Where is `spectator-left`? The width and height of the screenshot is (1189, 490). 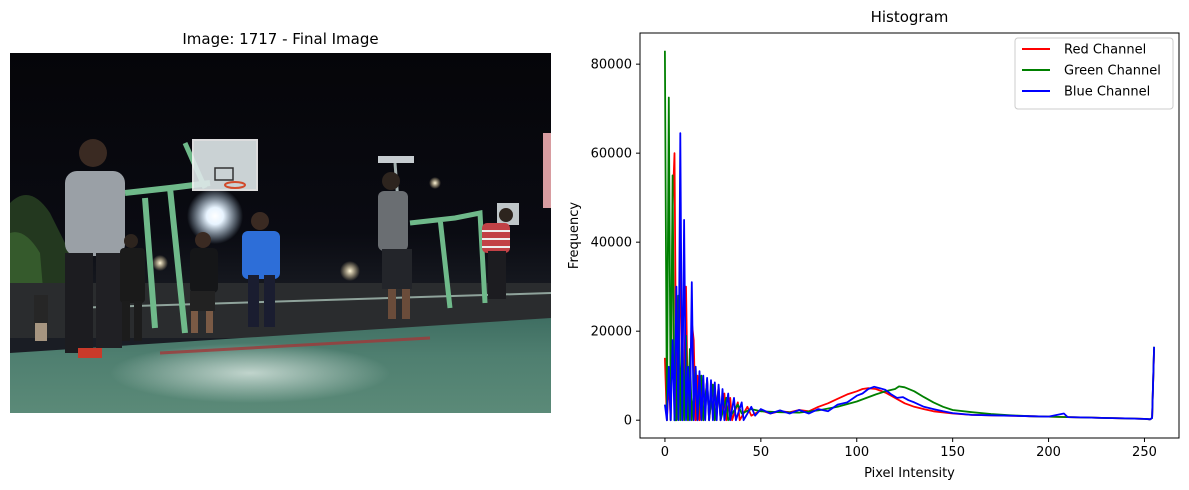
spectator-left is located at coordinates (41, 318).